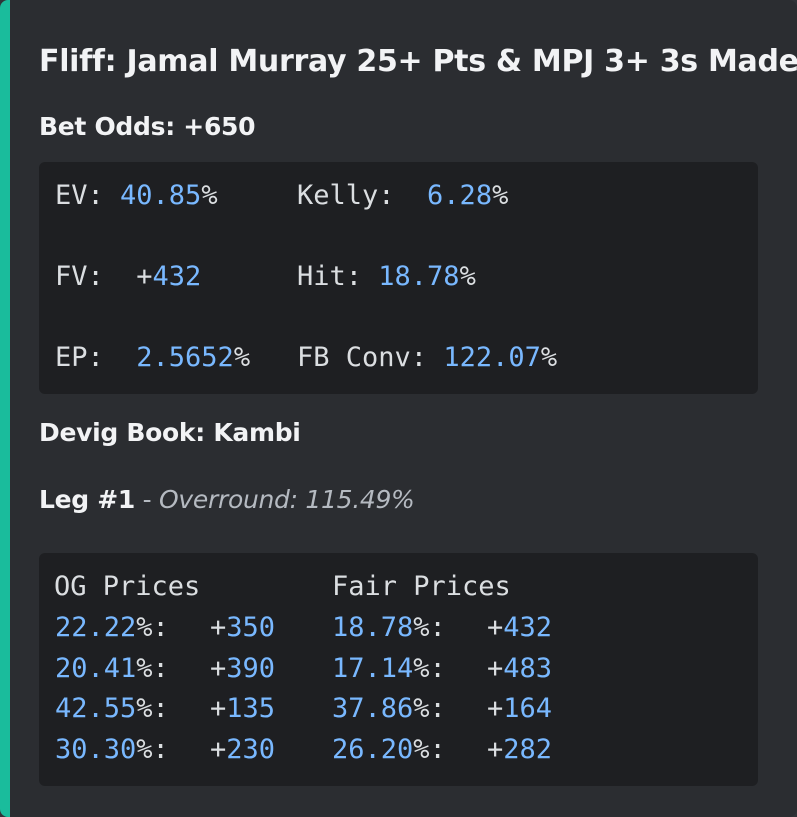  I want to click on leg-field: Leg #1 - Overround: 115.49%, so click(227, 499).